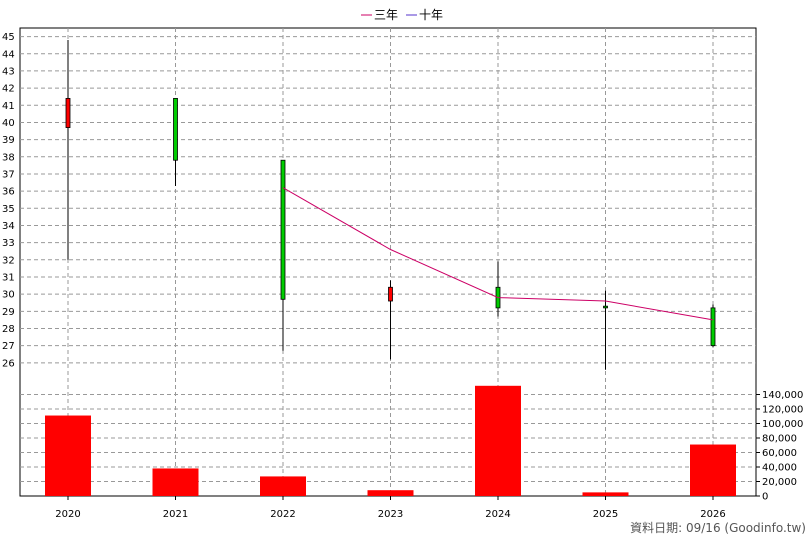 This screenshot has height=540, width=808. What do you see at coordinates (605, 514) in the screenshot?
I see `x-tick-label: 2025` at bounding box center [605, 514].